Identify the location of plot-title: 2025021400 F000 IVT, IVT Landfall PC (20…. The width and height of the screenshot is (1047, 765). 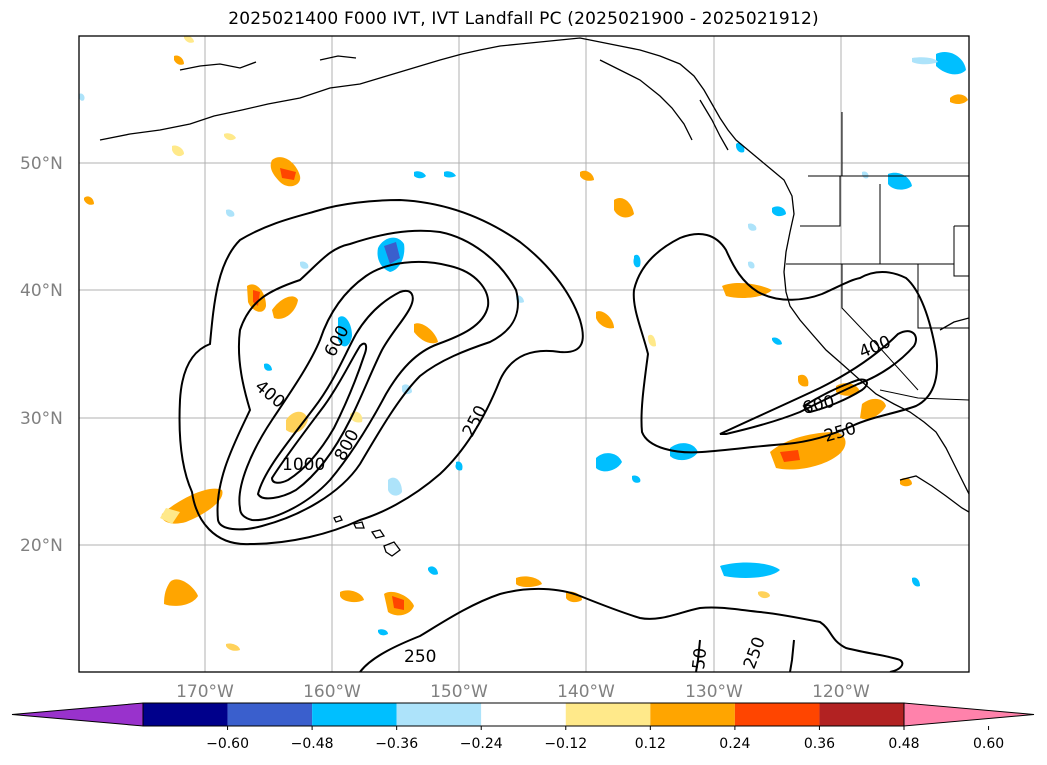
(523, 19).